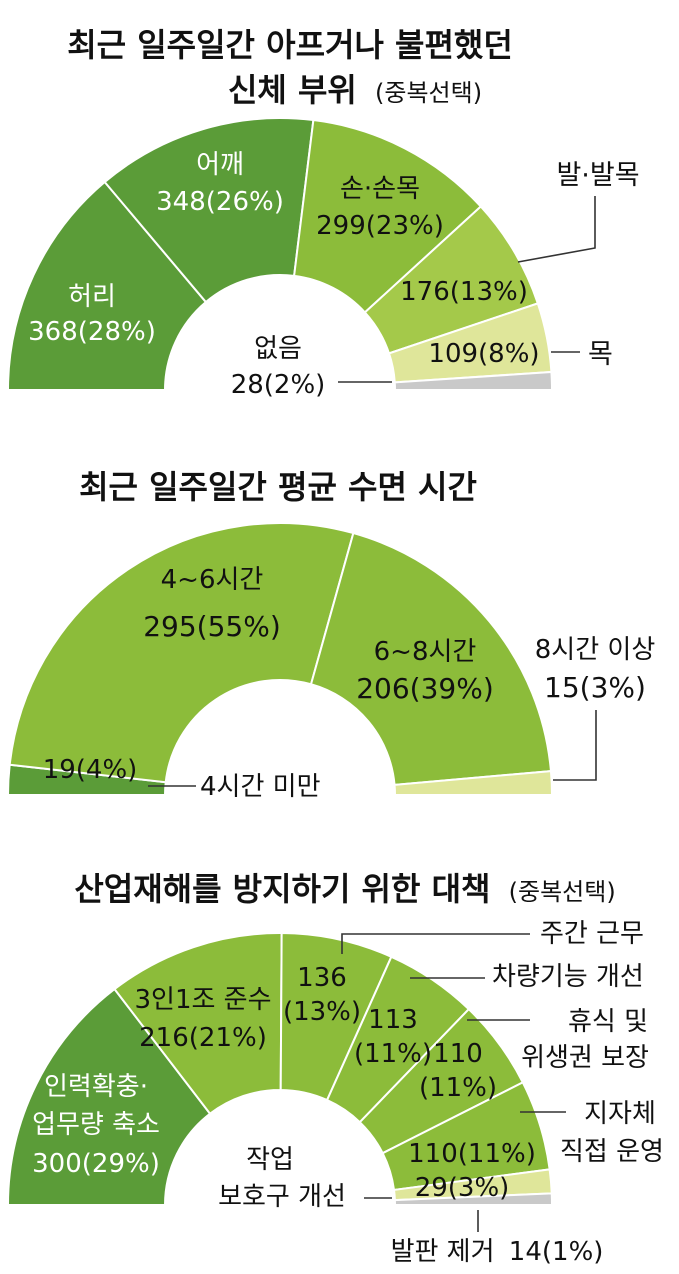 This screenshot has width=679, height=1274. What do you see at coordinates (92, 297) in the screenshot?
I see `chart1-label-name-허리: 허리` at bounding box center [92, 297].